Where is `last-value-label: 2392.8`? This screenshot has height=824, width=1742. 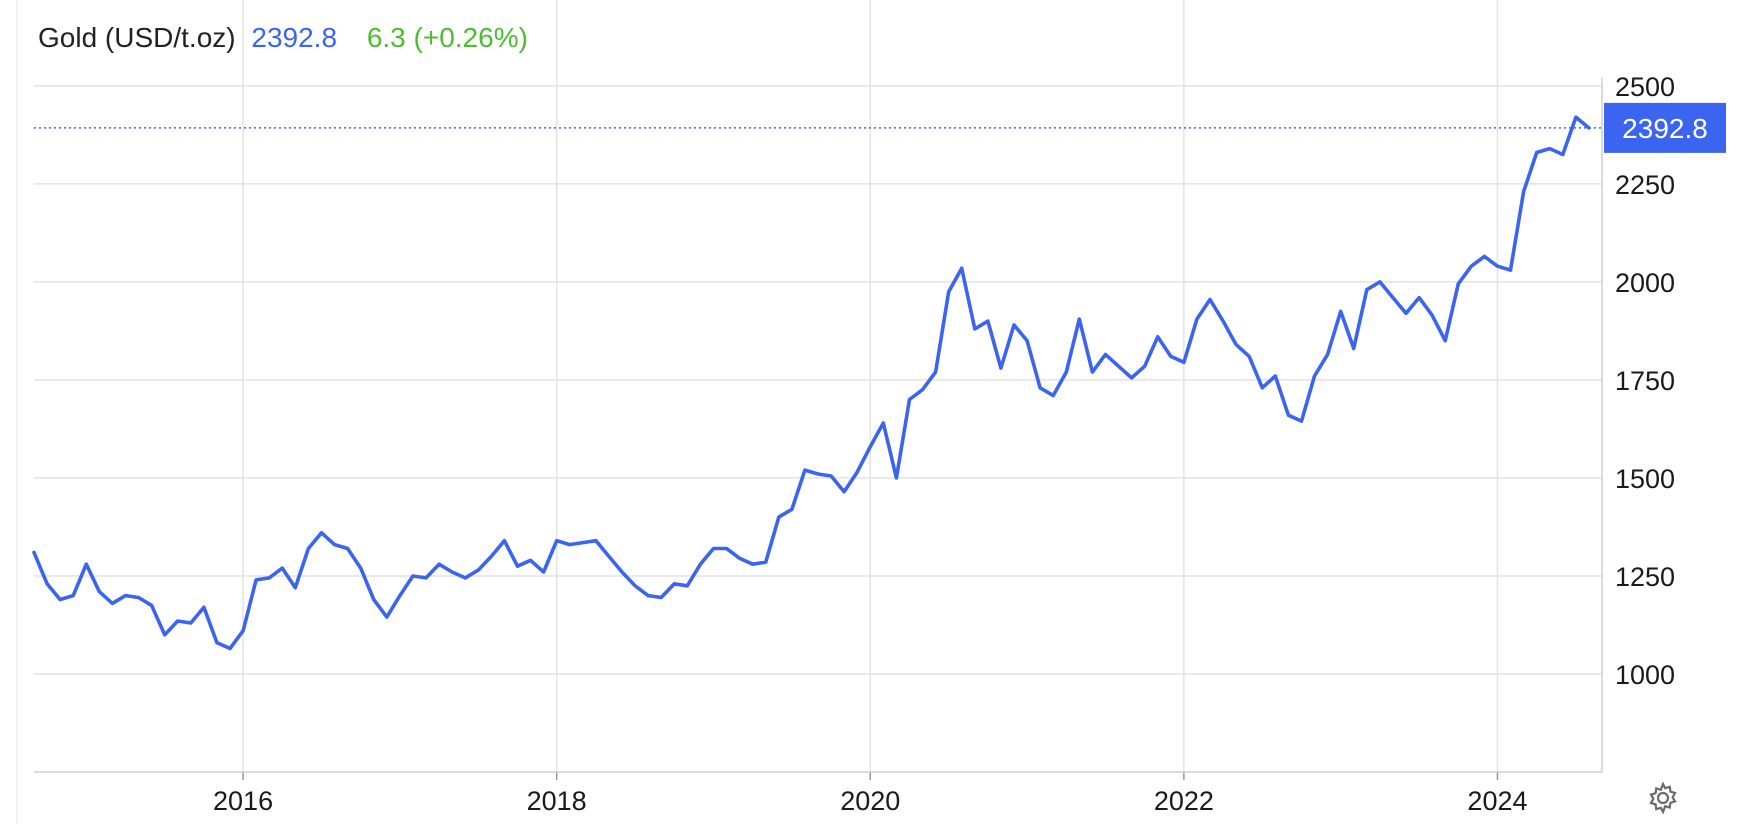 last-value-label: 2392.8 is located at coordinates (1665, 128).